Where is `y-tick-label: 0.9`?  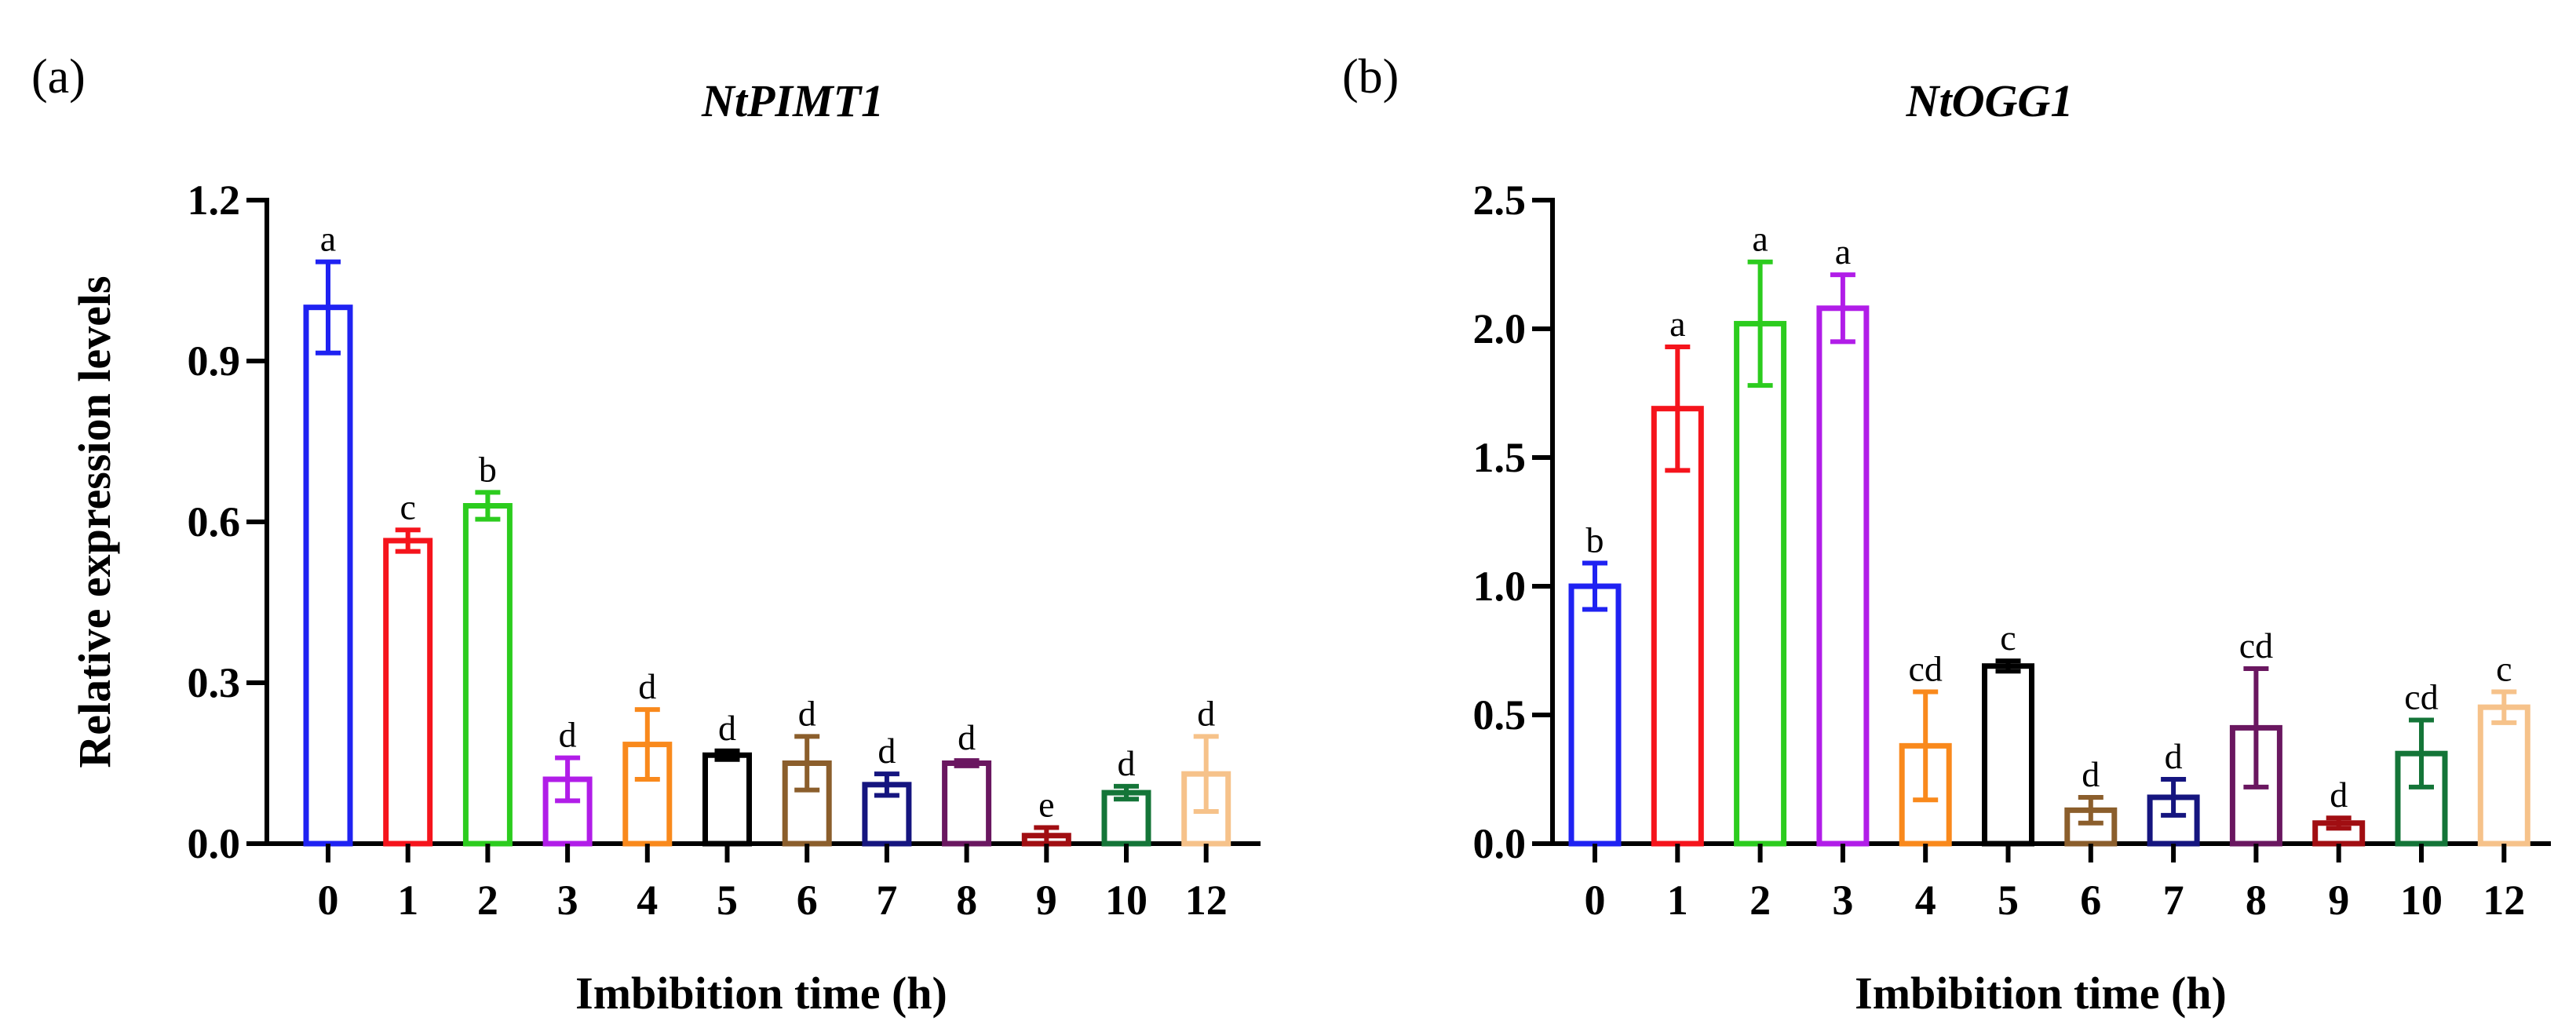 y-tick-label: 0.9 is located at coordinates (214, 361).